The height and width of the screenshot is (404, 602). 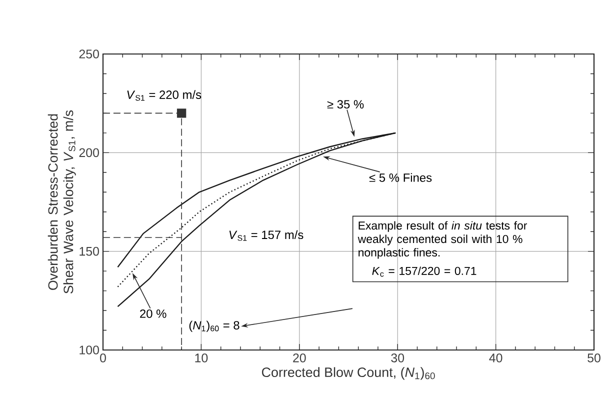 I want to click on y-tick-label: 100, so click(x=89, y=350).